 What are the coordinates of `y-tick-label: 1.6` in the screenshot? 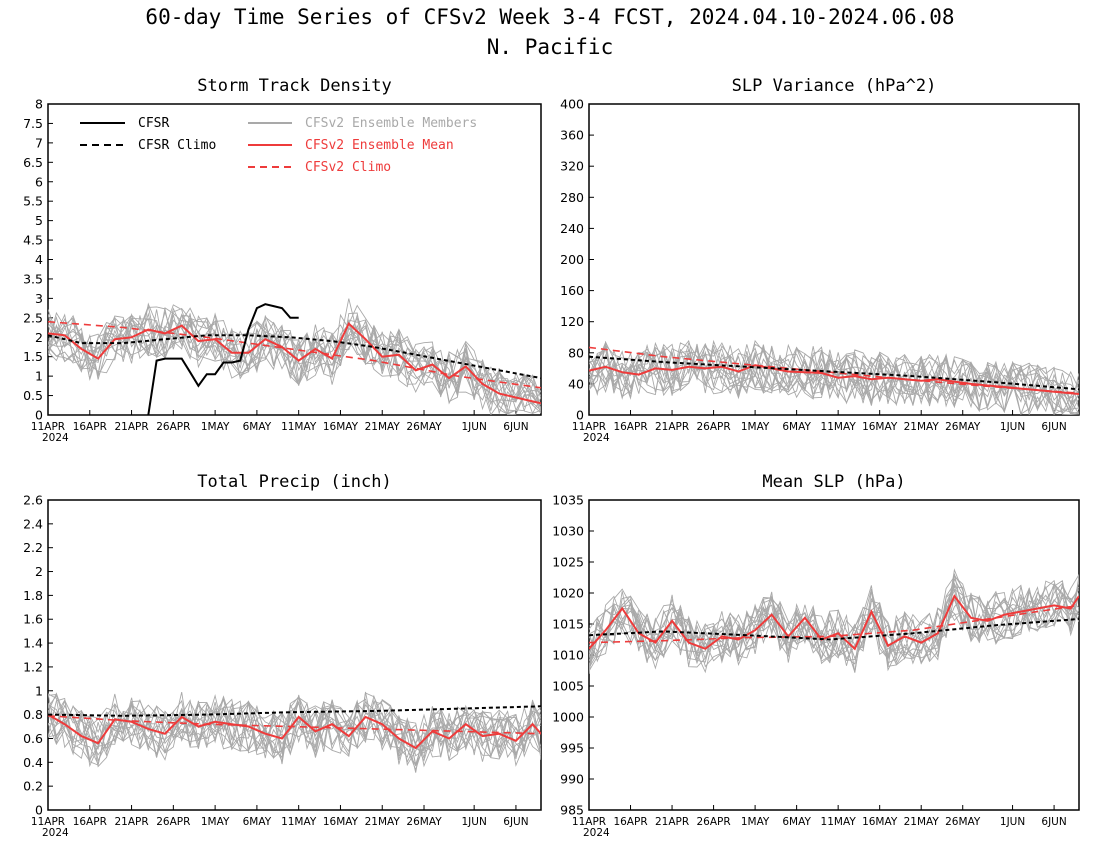 It's located at (33, 619).